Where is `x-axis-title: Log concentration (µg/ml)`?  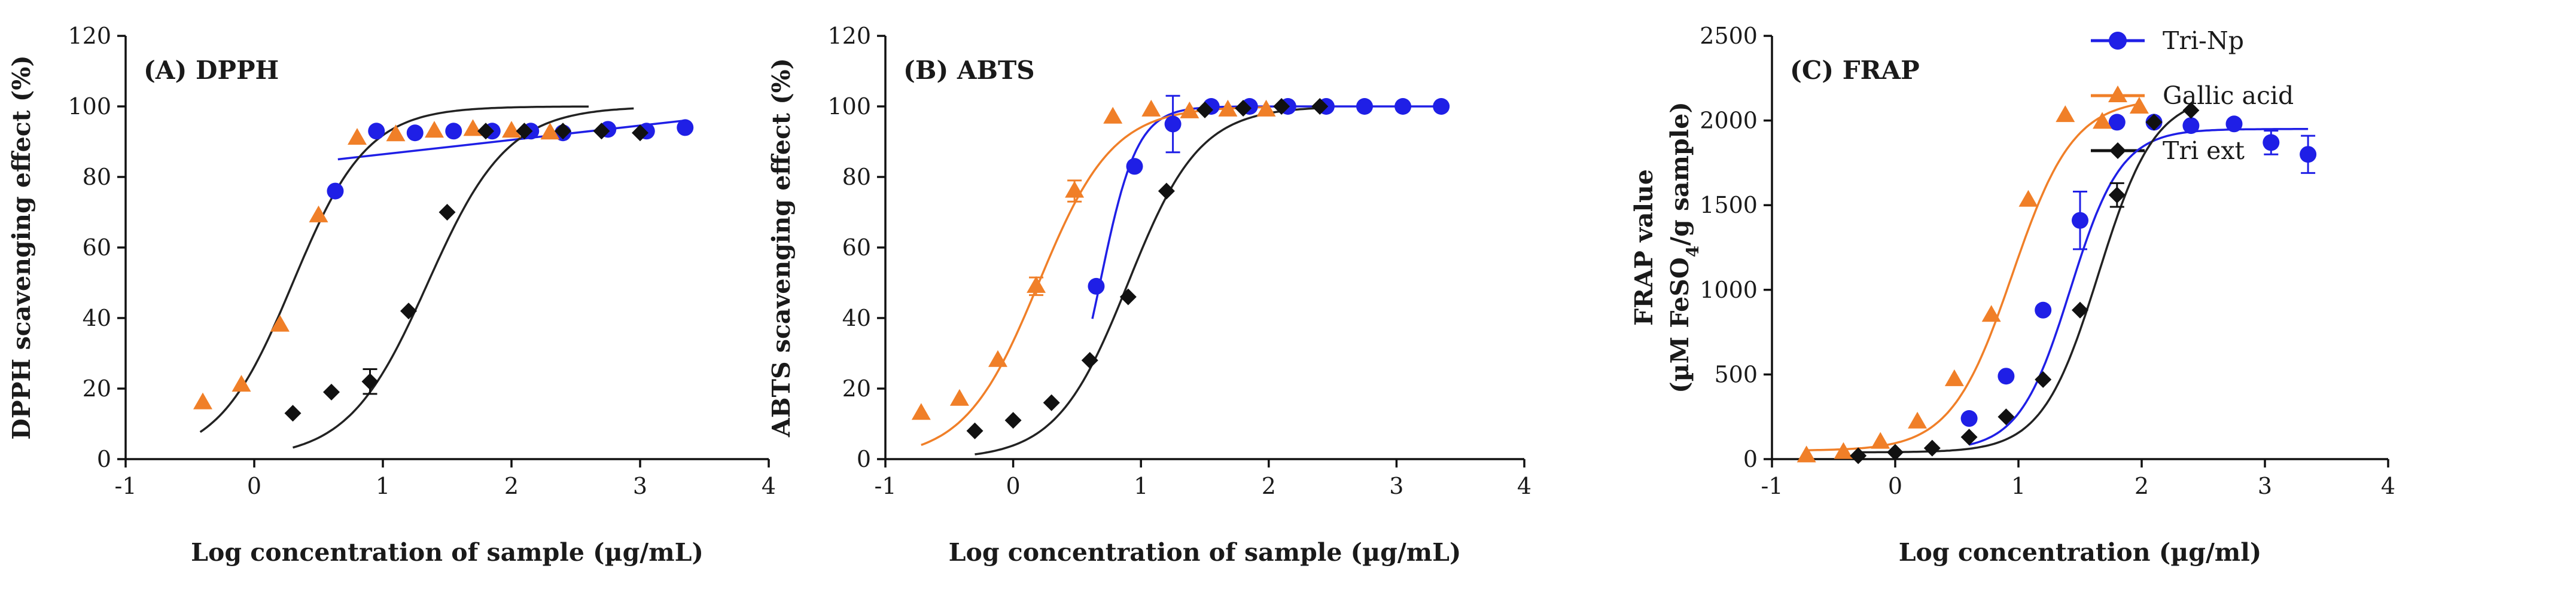
x-axis-title: Log concentration (µg/ml) is located at coordinates (2080, 552).